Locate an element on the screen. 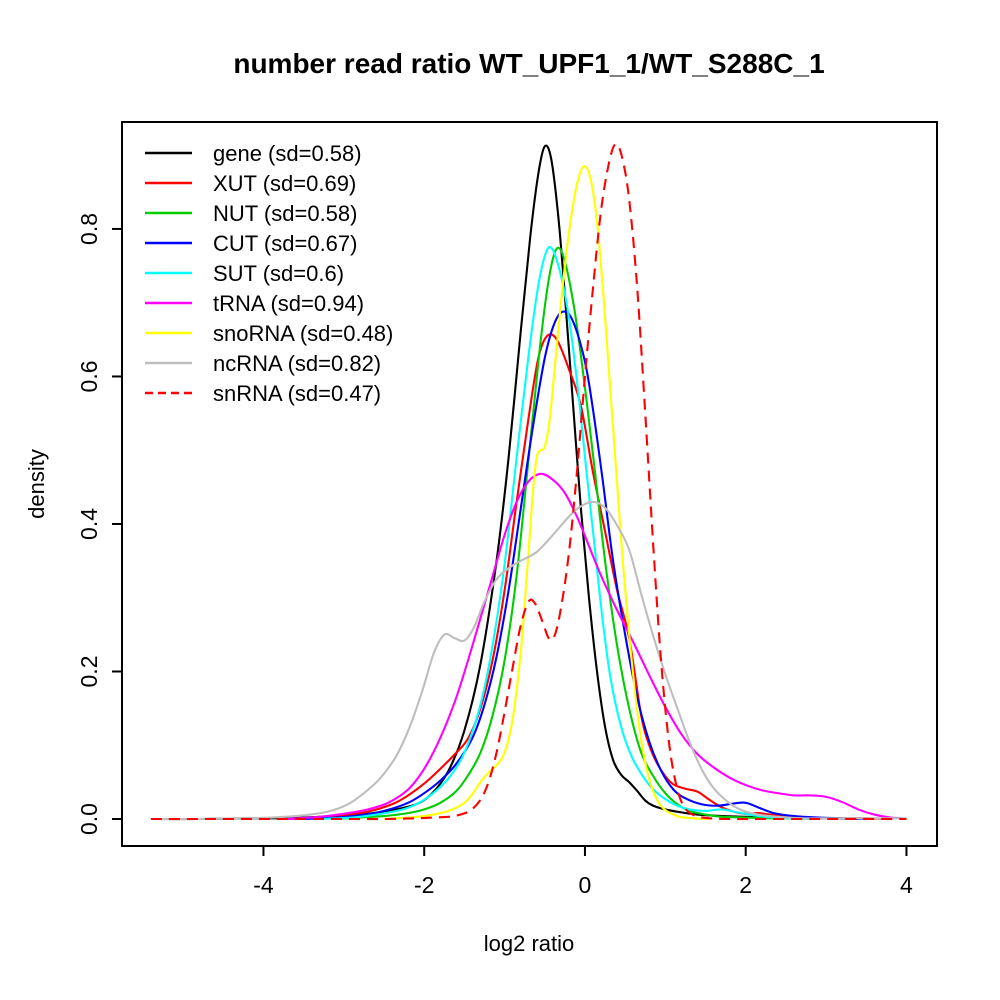 The height and width of the screenshot is (1000, 1000). legend-label-SUT: SUT (sd=0.6) is located at coordinates (278, 273).